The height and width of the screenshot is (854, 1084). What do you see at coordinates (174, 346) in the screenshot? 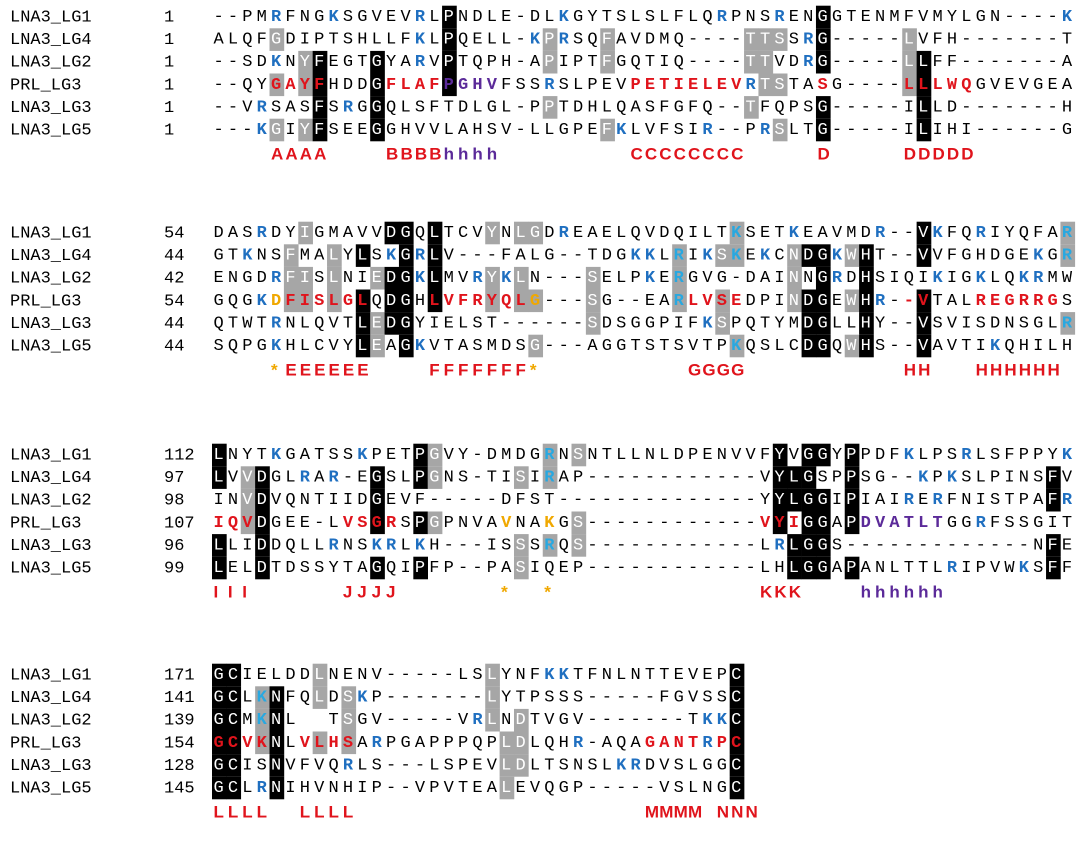
I see `sequence-start: 44` at bounding box center [174, 346].